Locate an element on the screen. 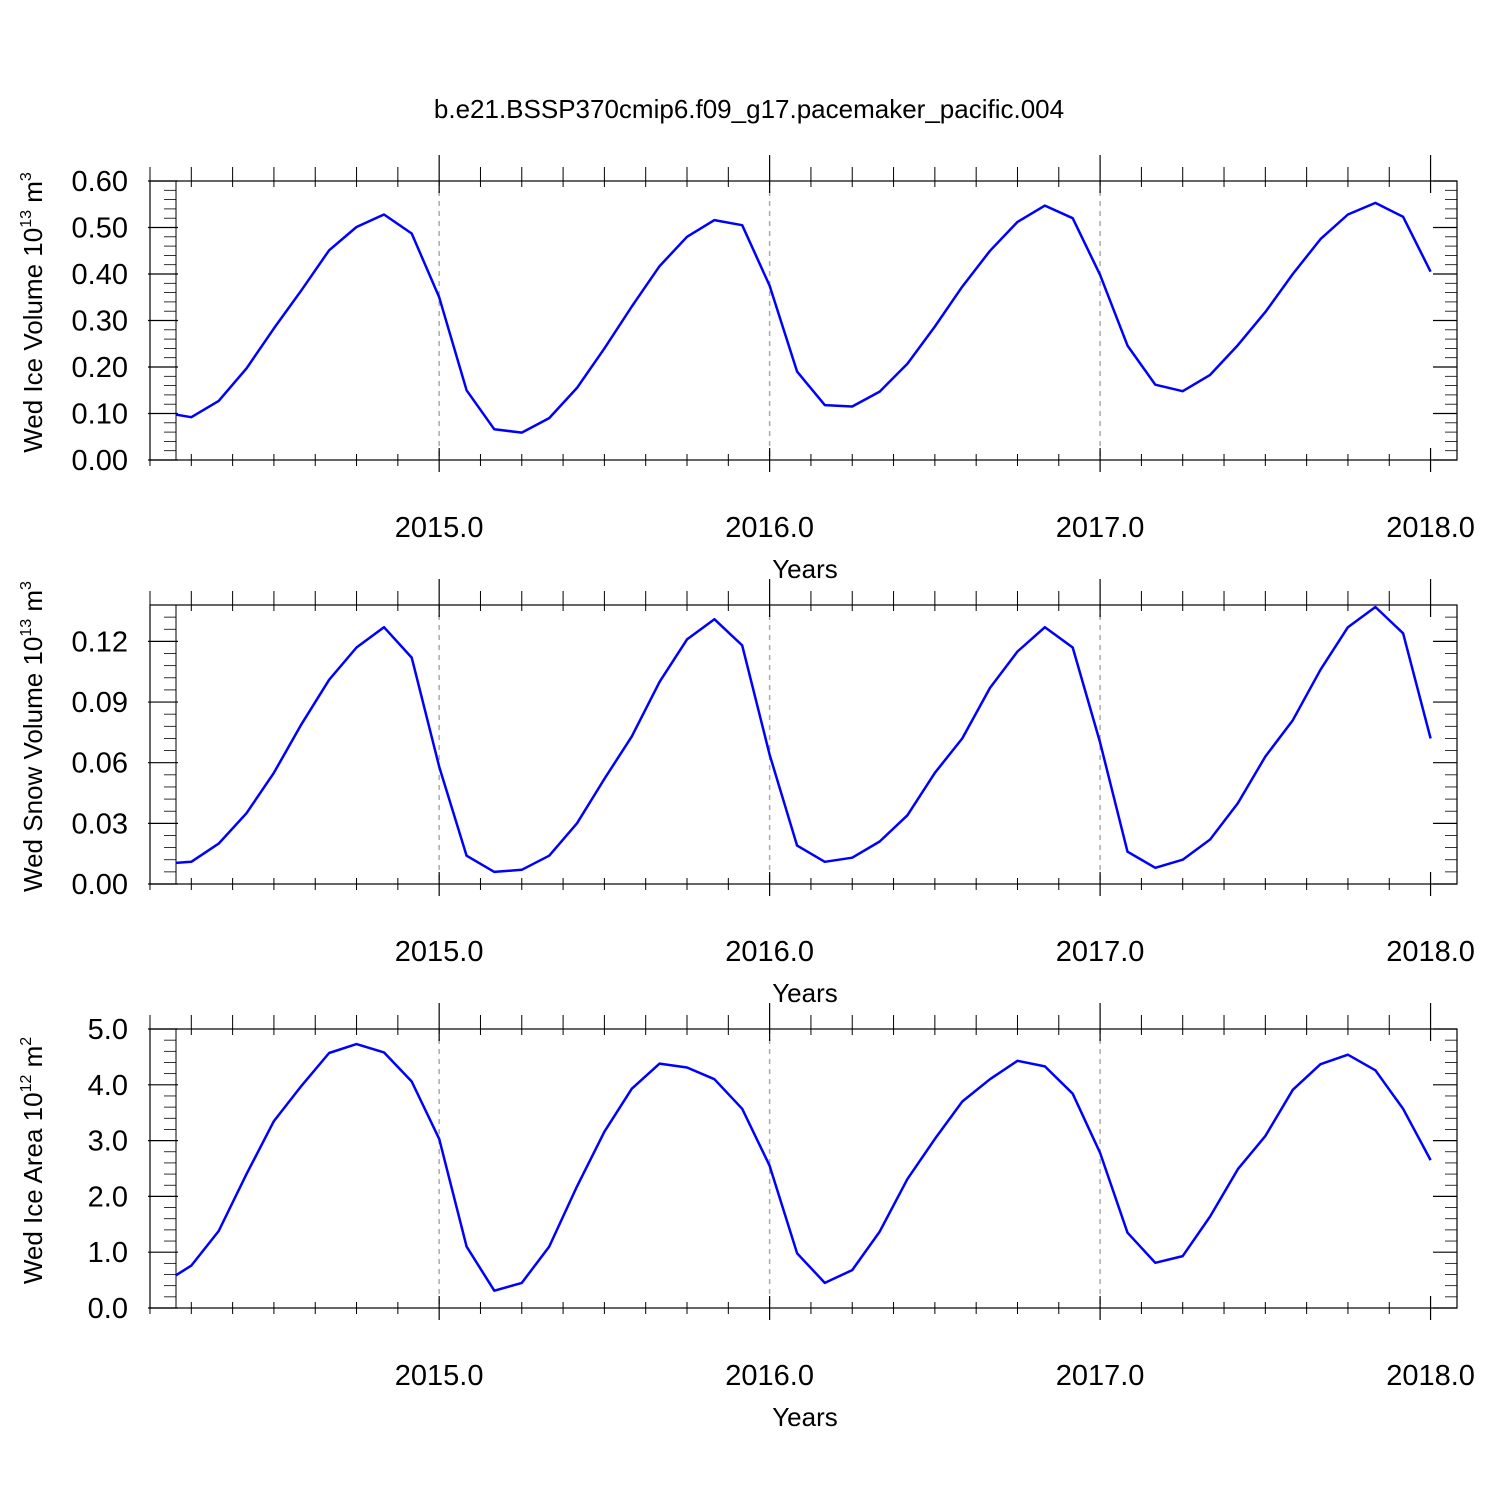  y-tick-label: 0.20 is located at coordinates (100, 368).